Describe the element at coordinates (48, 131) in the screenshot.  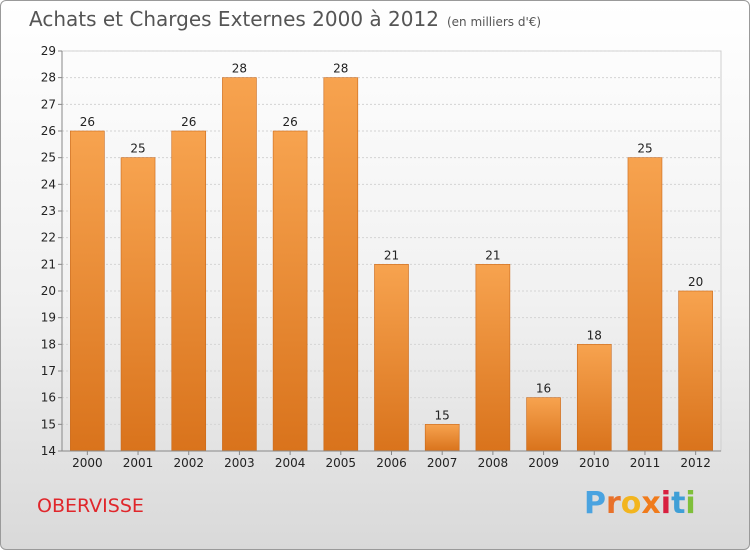
I see `y-tick-label: 26` at that location.